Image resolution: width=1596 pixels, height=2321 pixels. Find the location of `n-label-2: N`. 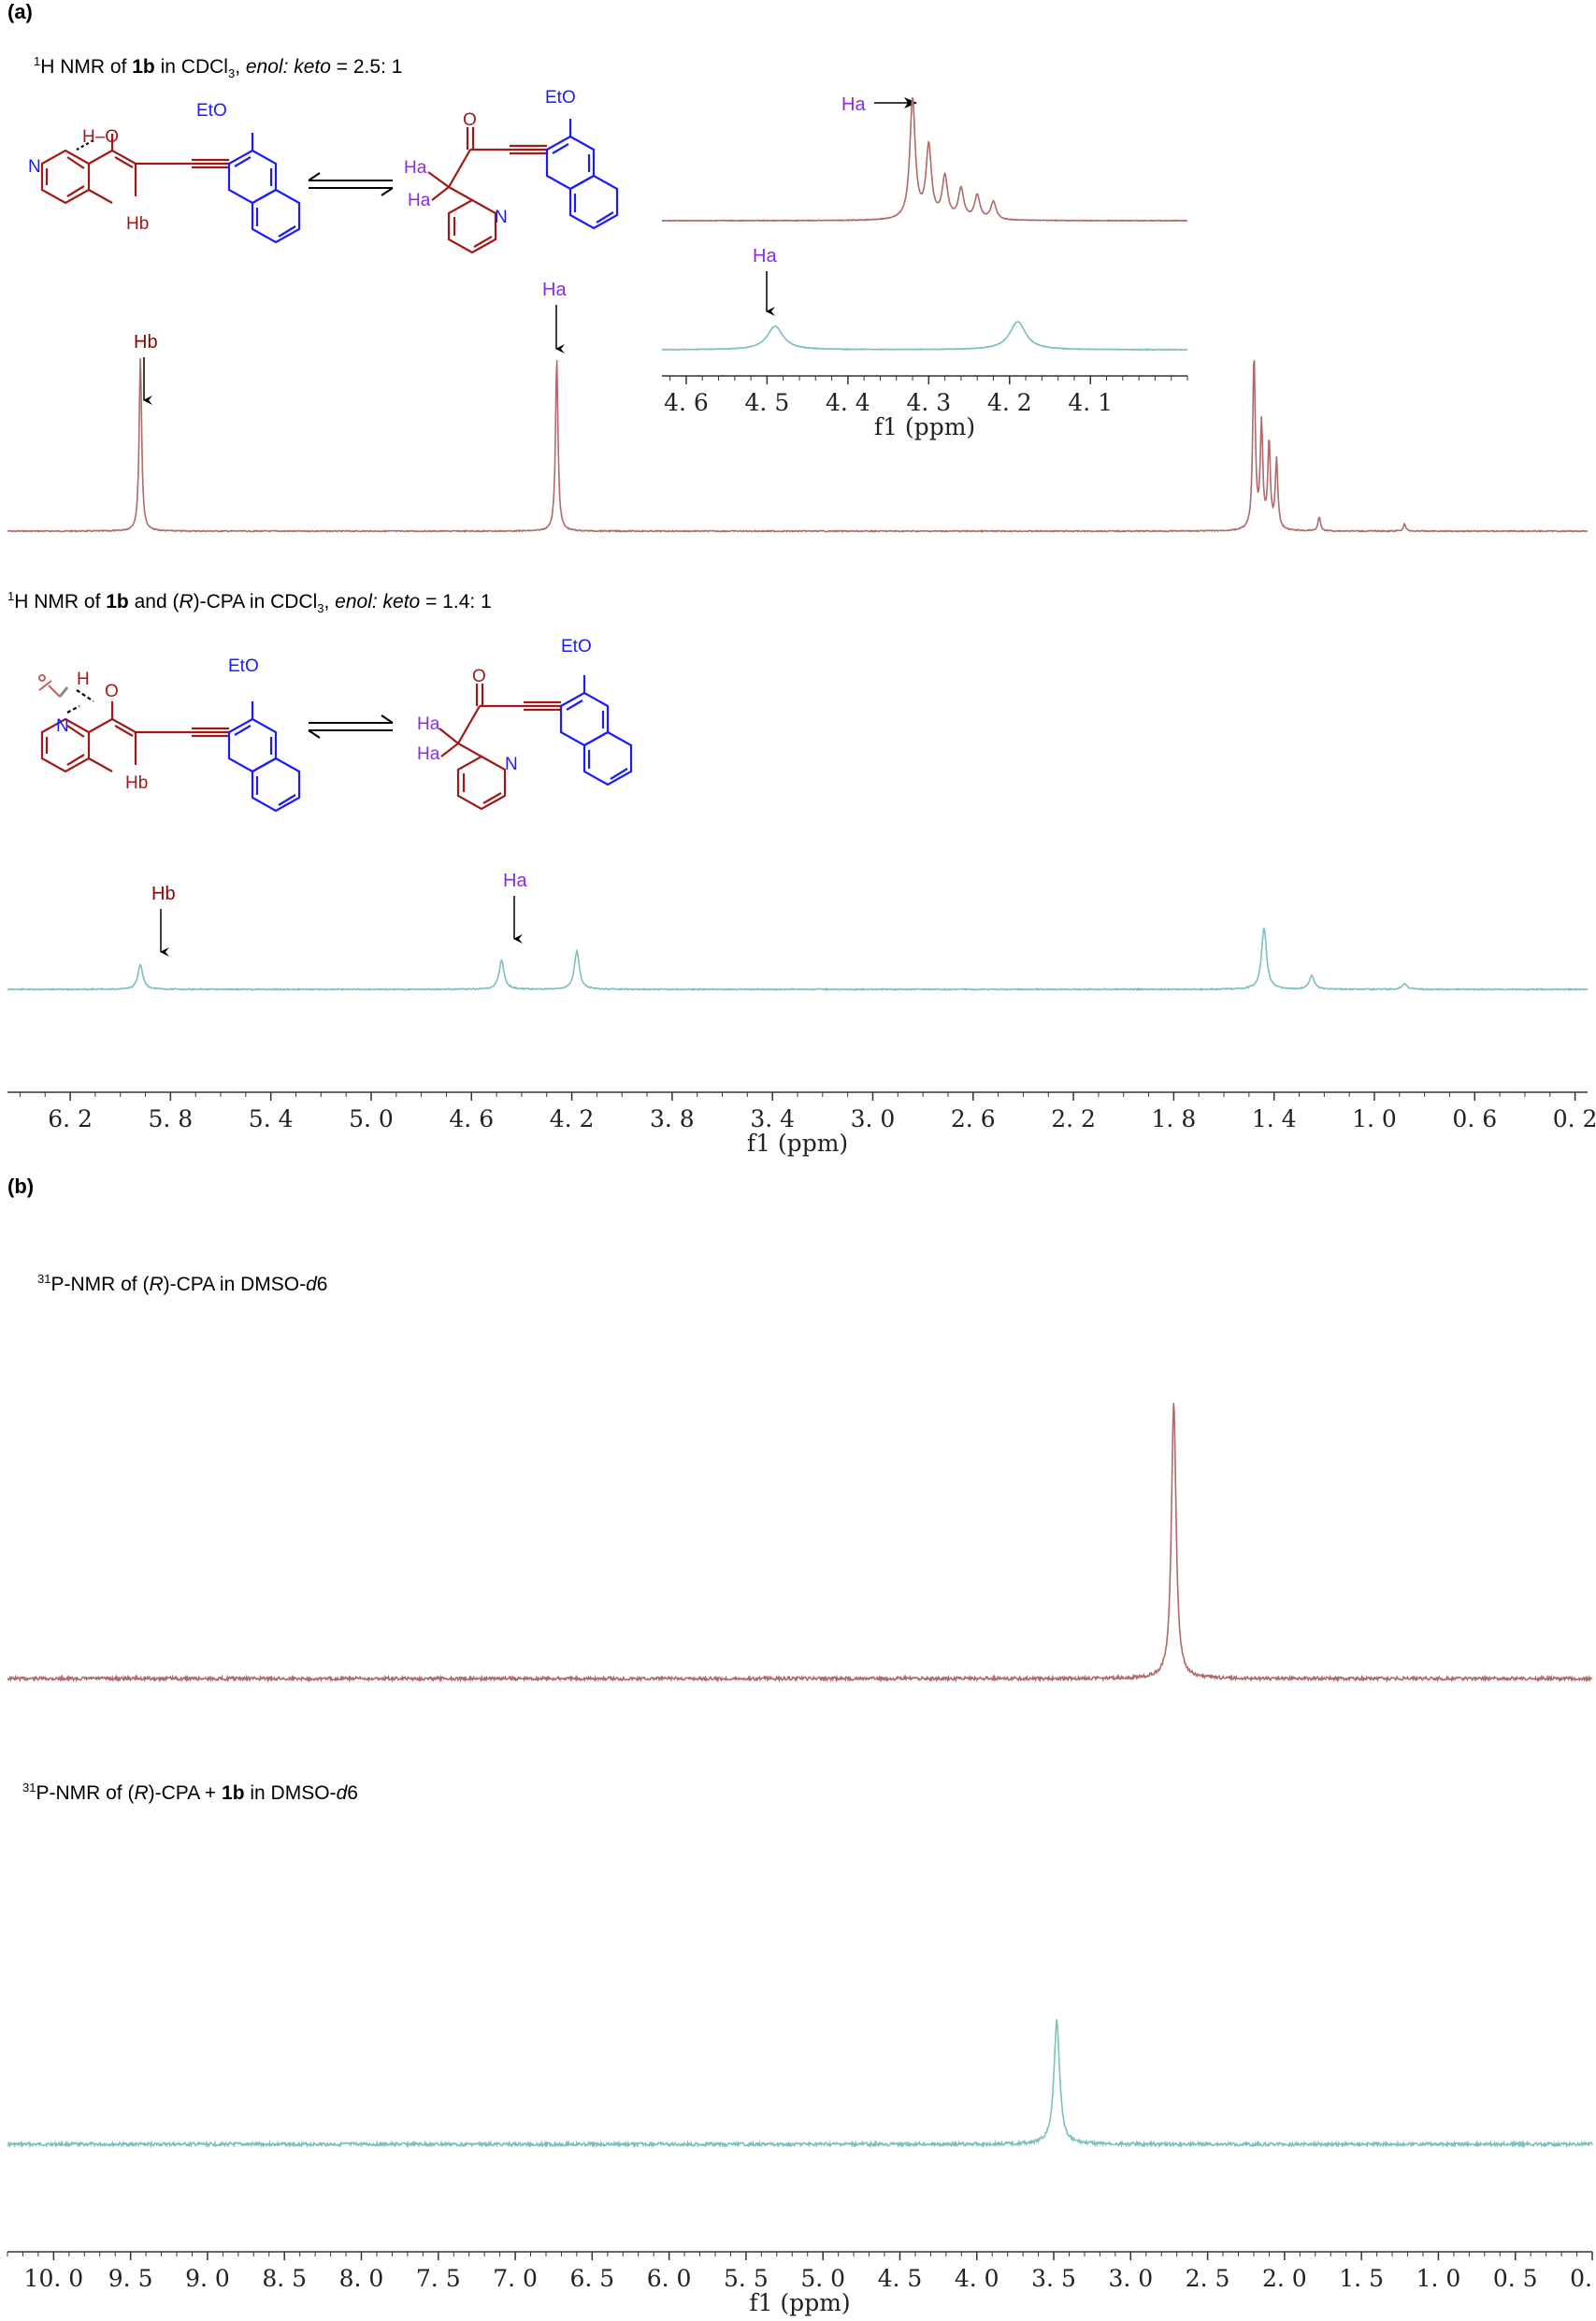

n-label-2: N is located at coordinates (502, 217).